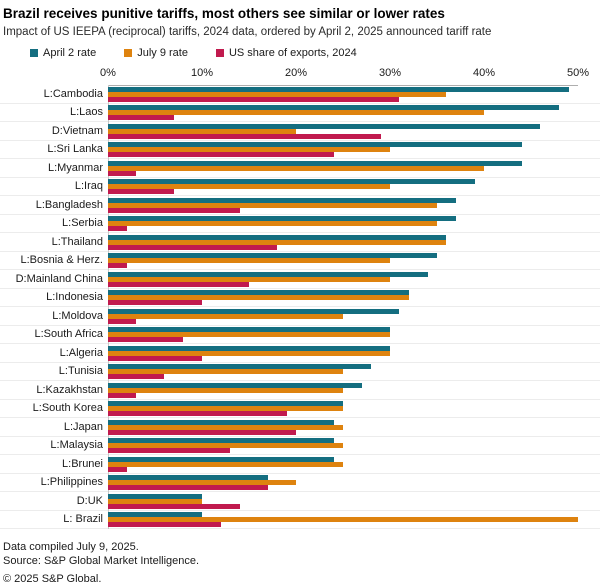 The height and width of the screenshot is (586, 600). Describe the element at coordinates (390, 73) in the screenshot. I see `x-axis-tick: 30%` at that location.